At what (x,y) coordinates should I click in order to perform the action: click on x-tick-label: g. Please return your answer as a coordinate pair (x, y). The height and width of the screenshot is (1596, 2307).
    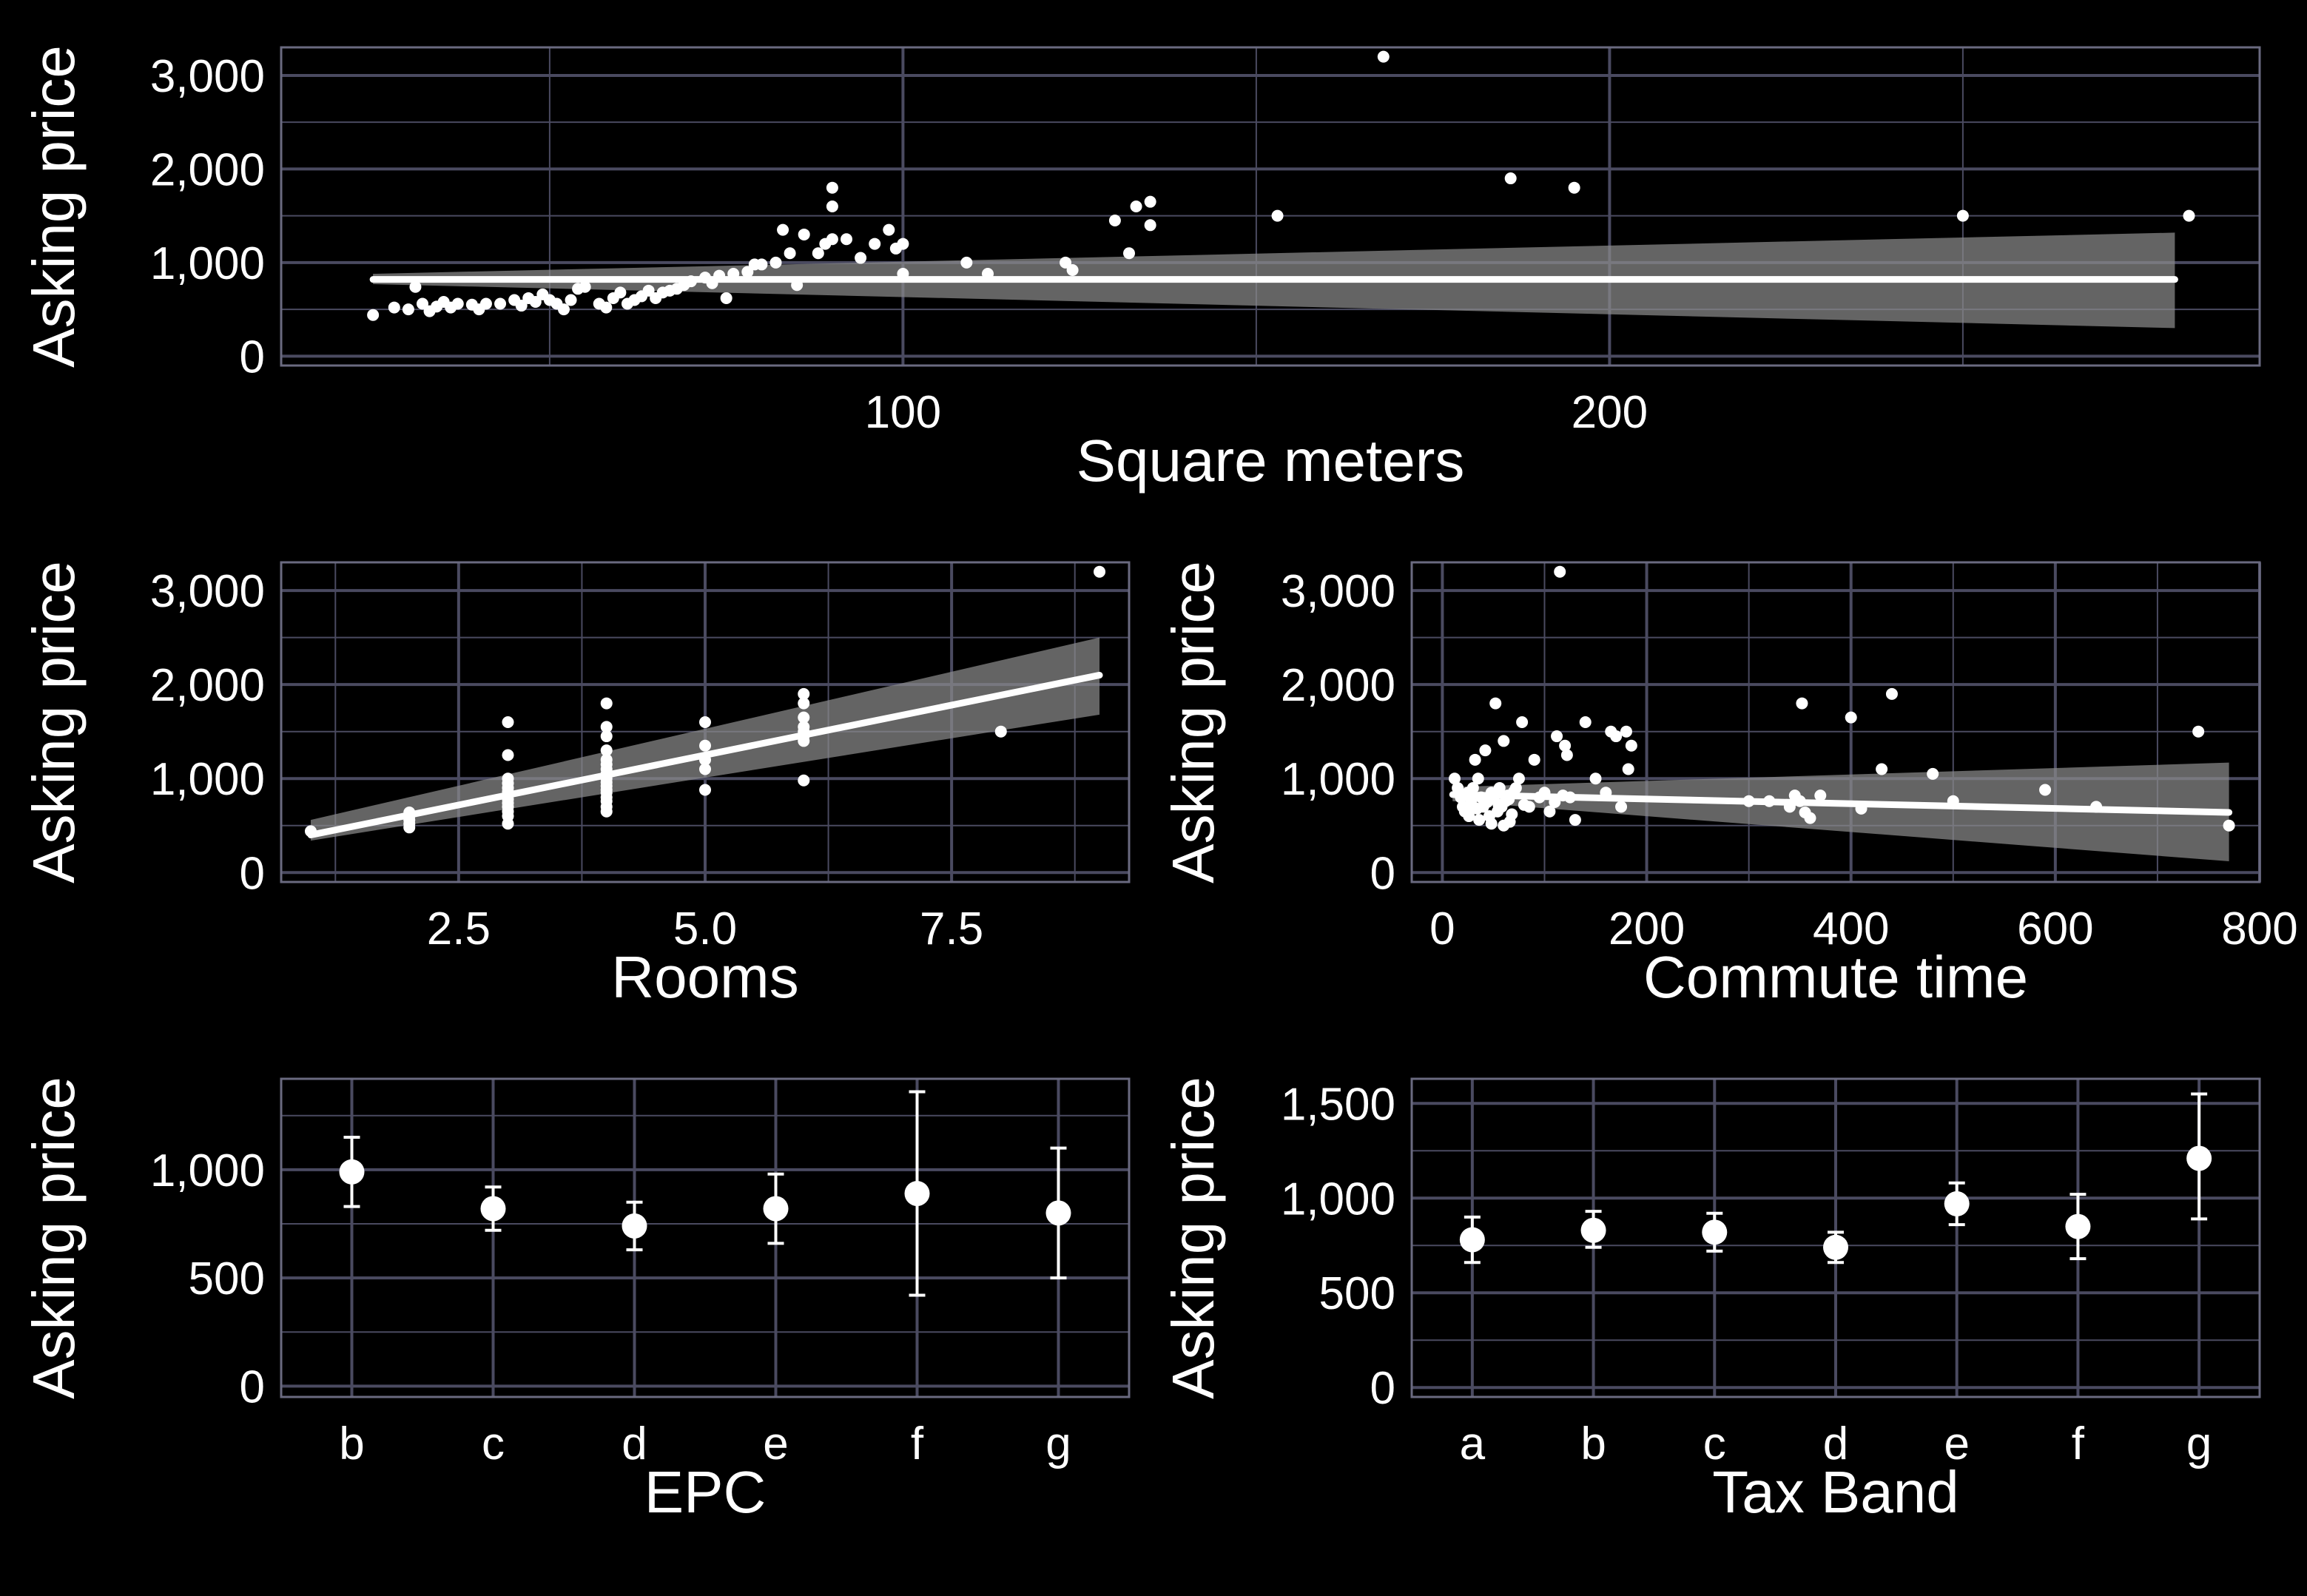
    Looking at the image, I should click on (2199, 1443).